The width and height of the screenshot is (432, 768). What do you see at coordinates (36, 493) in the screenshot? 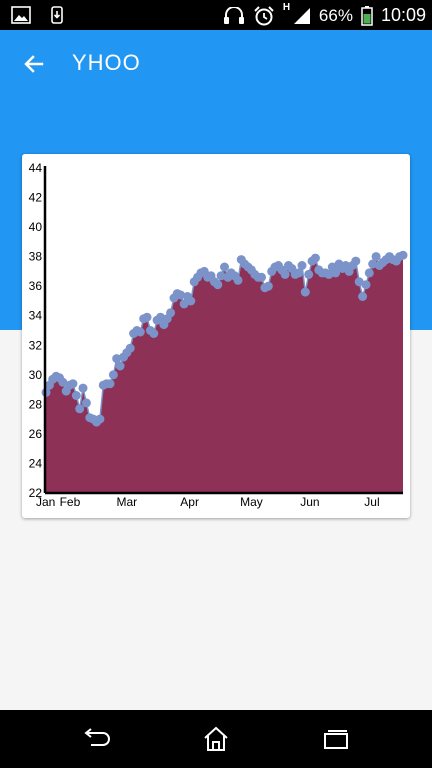
I see `y-tick-label: 22` at bounding box center [36, 493].